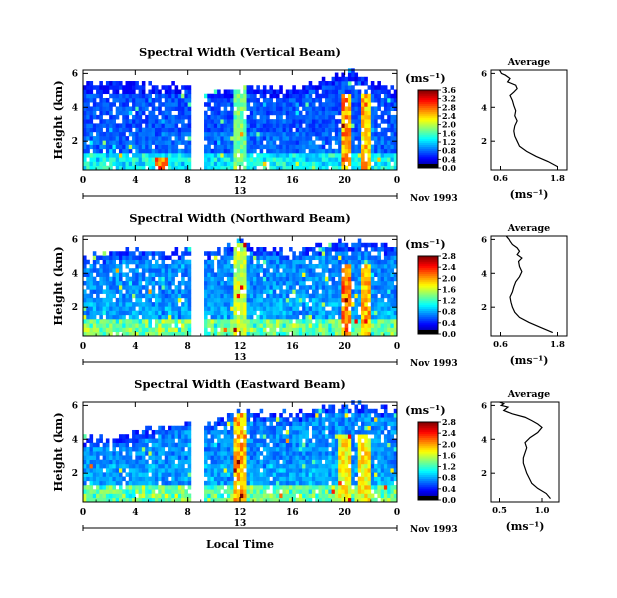 The height and width of the screenshot is (598, 617). Describe the element at coordinates (428, 278) in the screenshot. I see `colorbar-band` at that location.